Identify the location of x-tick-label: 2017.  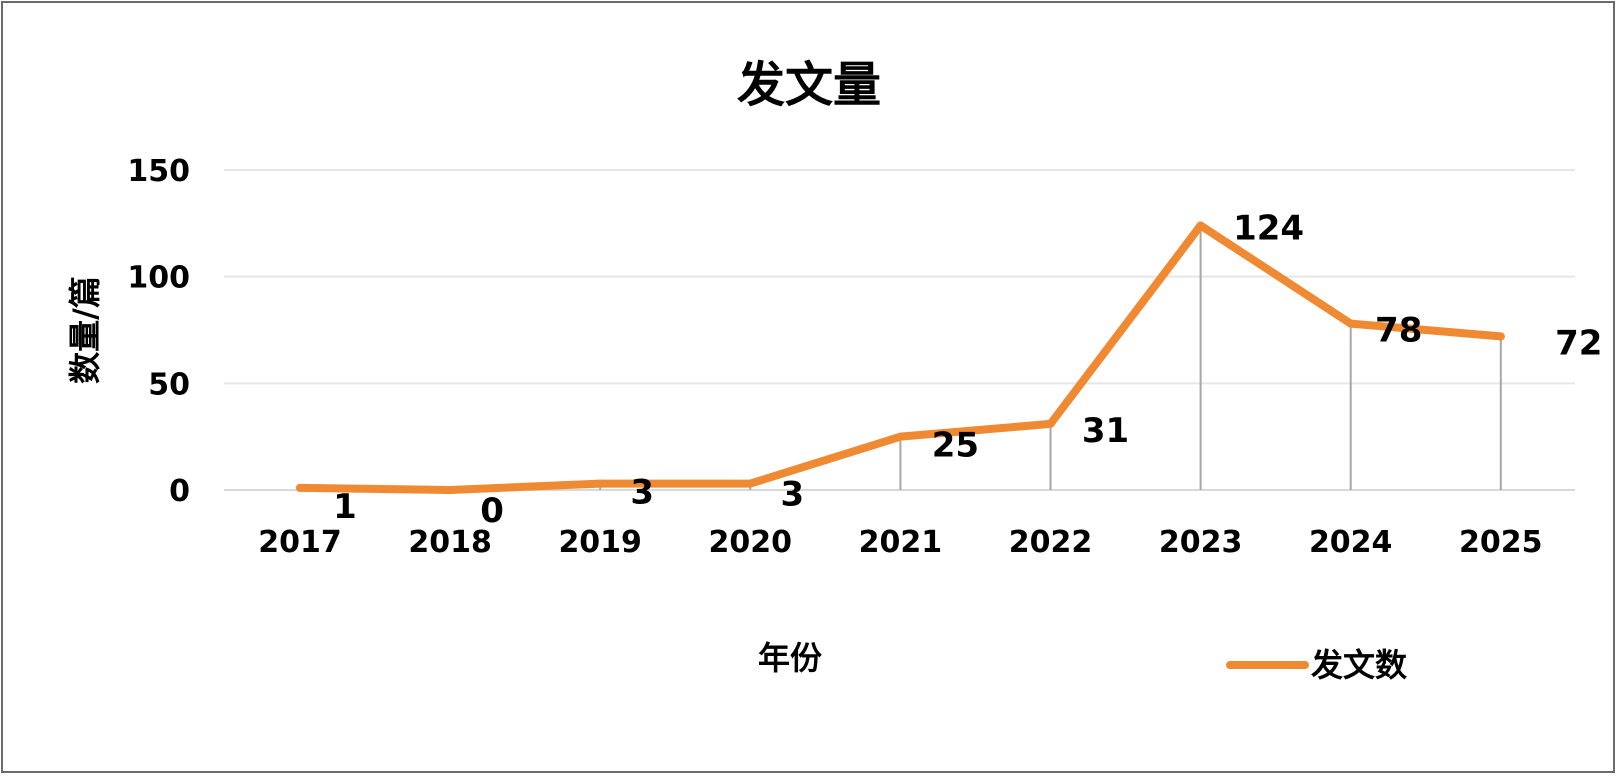
(300, 542).